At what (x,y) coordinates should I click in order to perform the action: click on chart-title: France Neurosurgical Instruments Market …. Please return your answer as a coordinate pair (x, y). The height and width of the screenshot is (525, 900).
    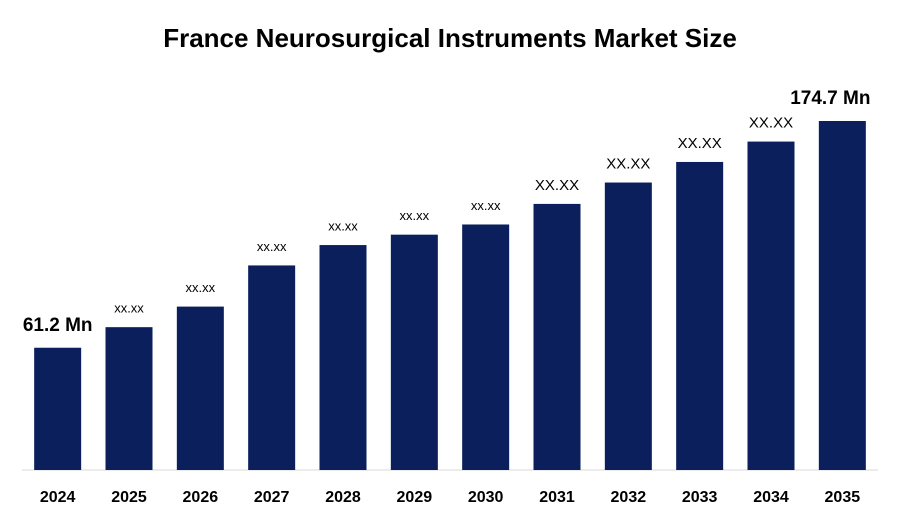
    Looking at the image, I should click on (450, 38).